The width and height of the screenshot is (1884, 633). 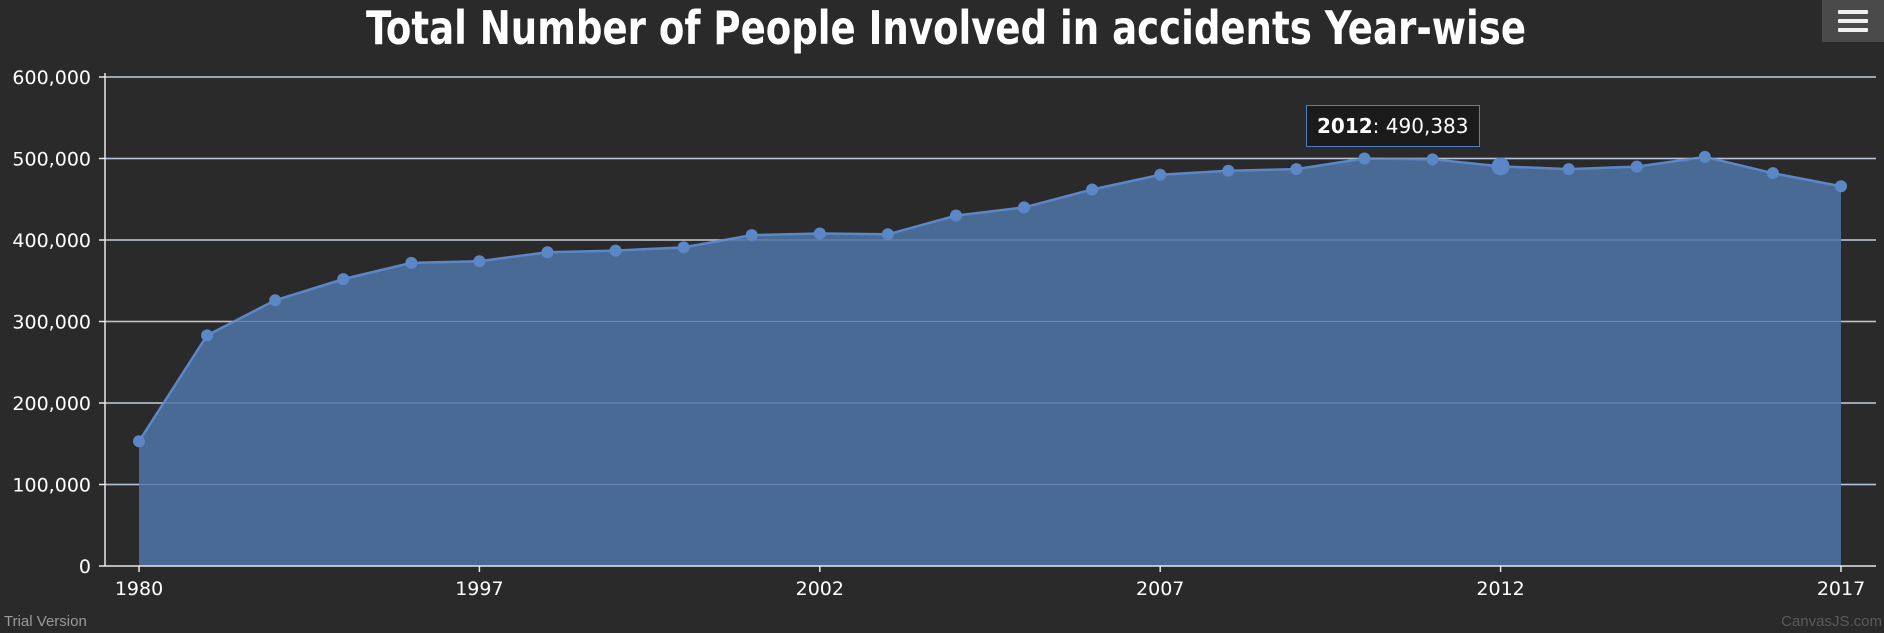 What do you see at coordinates (45, 621) in the screenshot?
I see `trial-version-label: Trial Version` at bounding box center [45, 621].